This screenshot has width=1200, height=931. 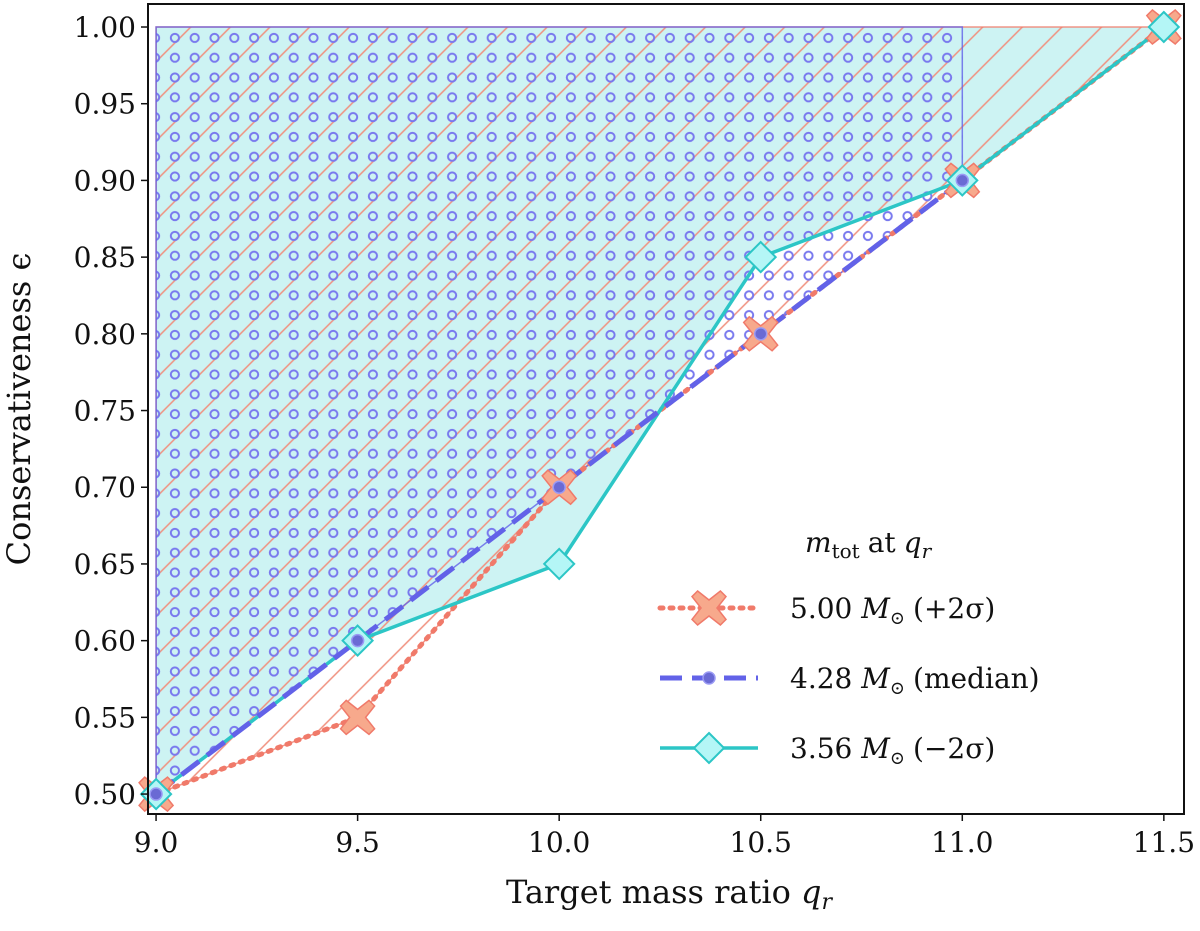 What do you see at coordinates (19, 409) in the screenshot?
I see `y-axis-label: Conservativeness ϵ` at bounding box center [19, 409].